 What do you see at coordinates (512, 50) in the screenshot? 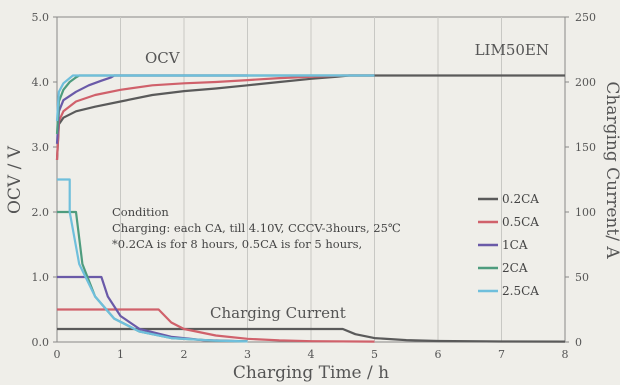
I see `chart-title: LIM50EN` at bounding box center [512, 50].